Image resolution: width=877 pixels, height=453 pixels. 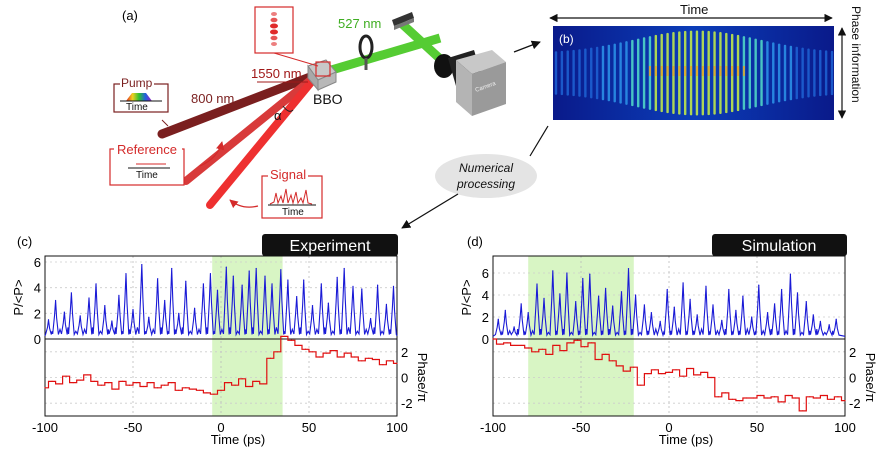 I want to click on pump-spectrum-icon, so click(x=139, y=97).